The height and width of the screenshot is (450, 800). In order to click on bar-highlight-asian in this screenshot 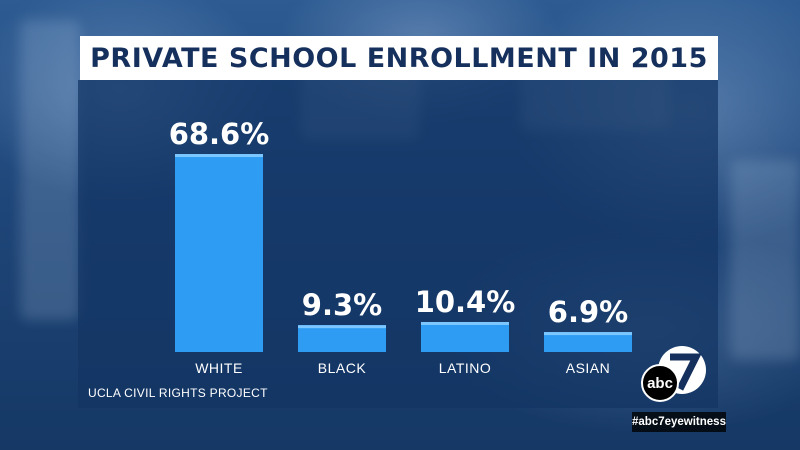, I will do `click(588, 334)`.